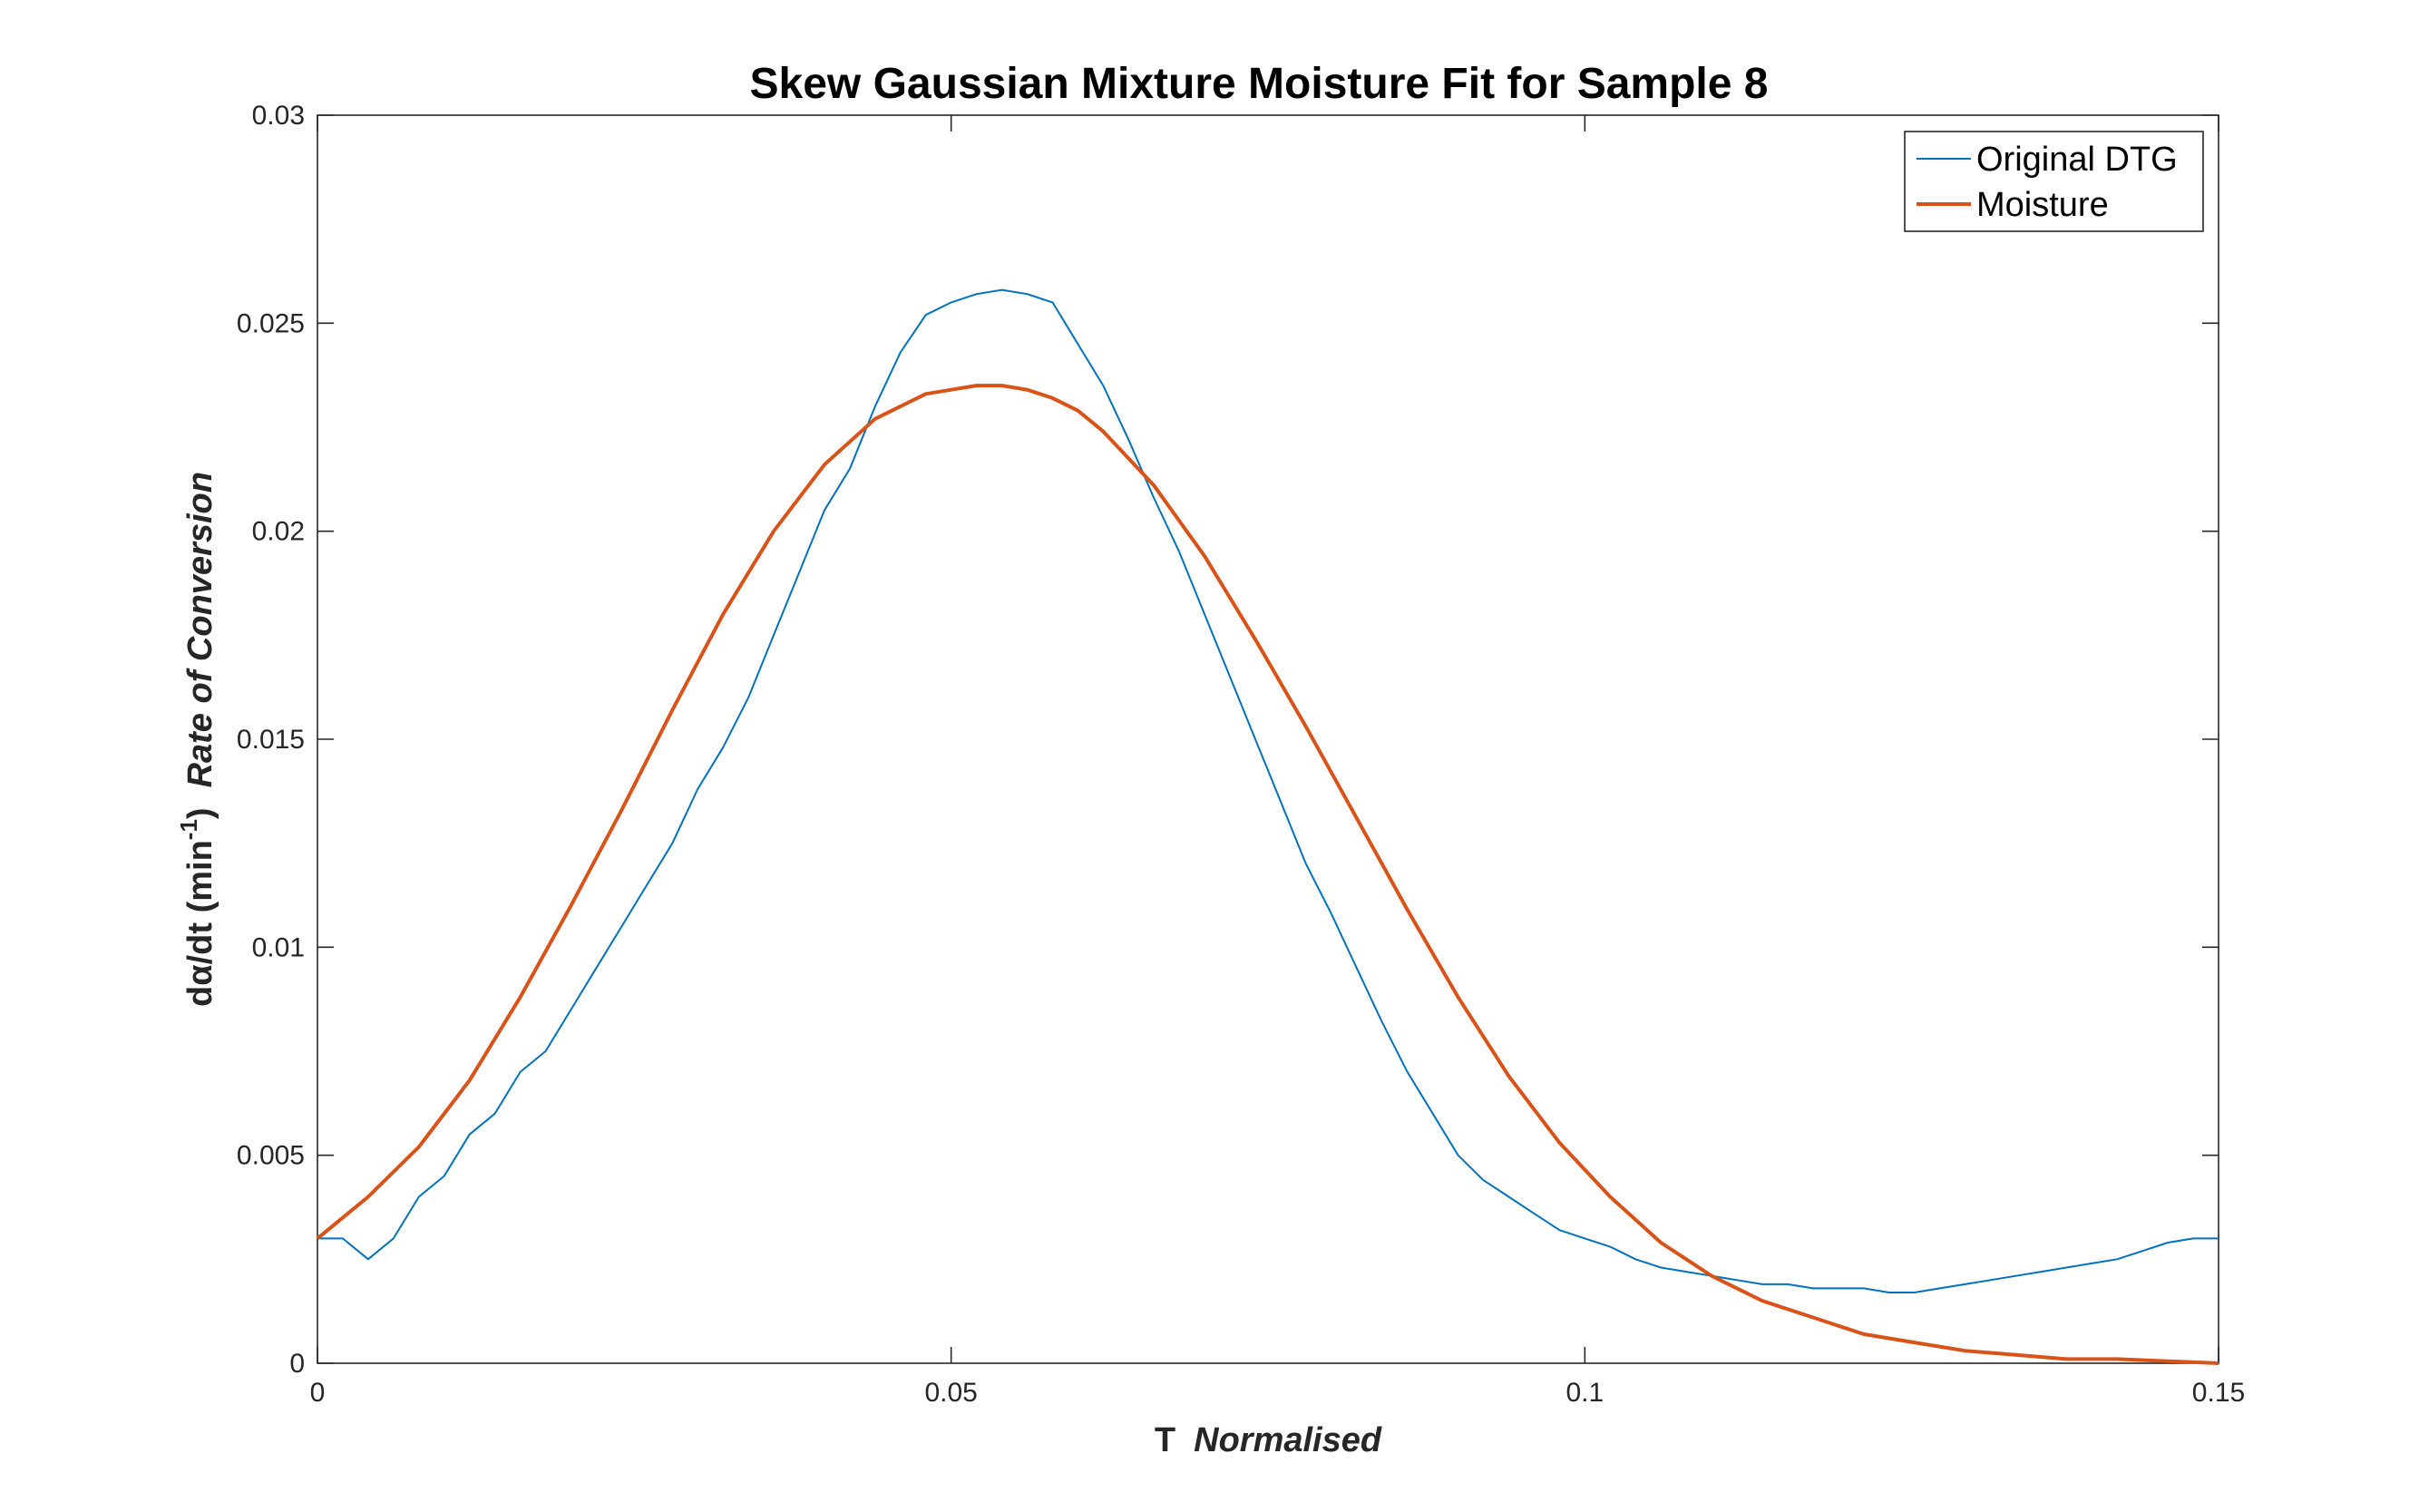  I want to click on x-tick-label: 0.15, so click(2219, 1393).